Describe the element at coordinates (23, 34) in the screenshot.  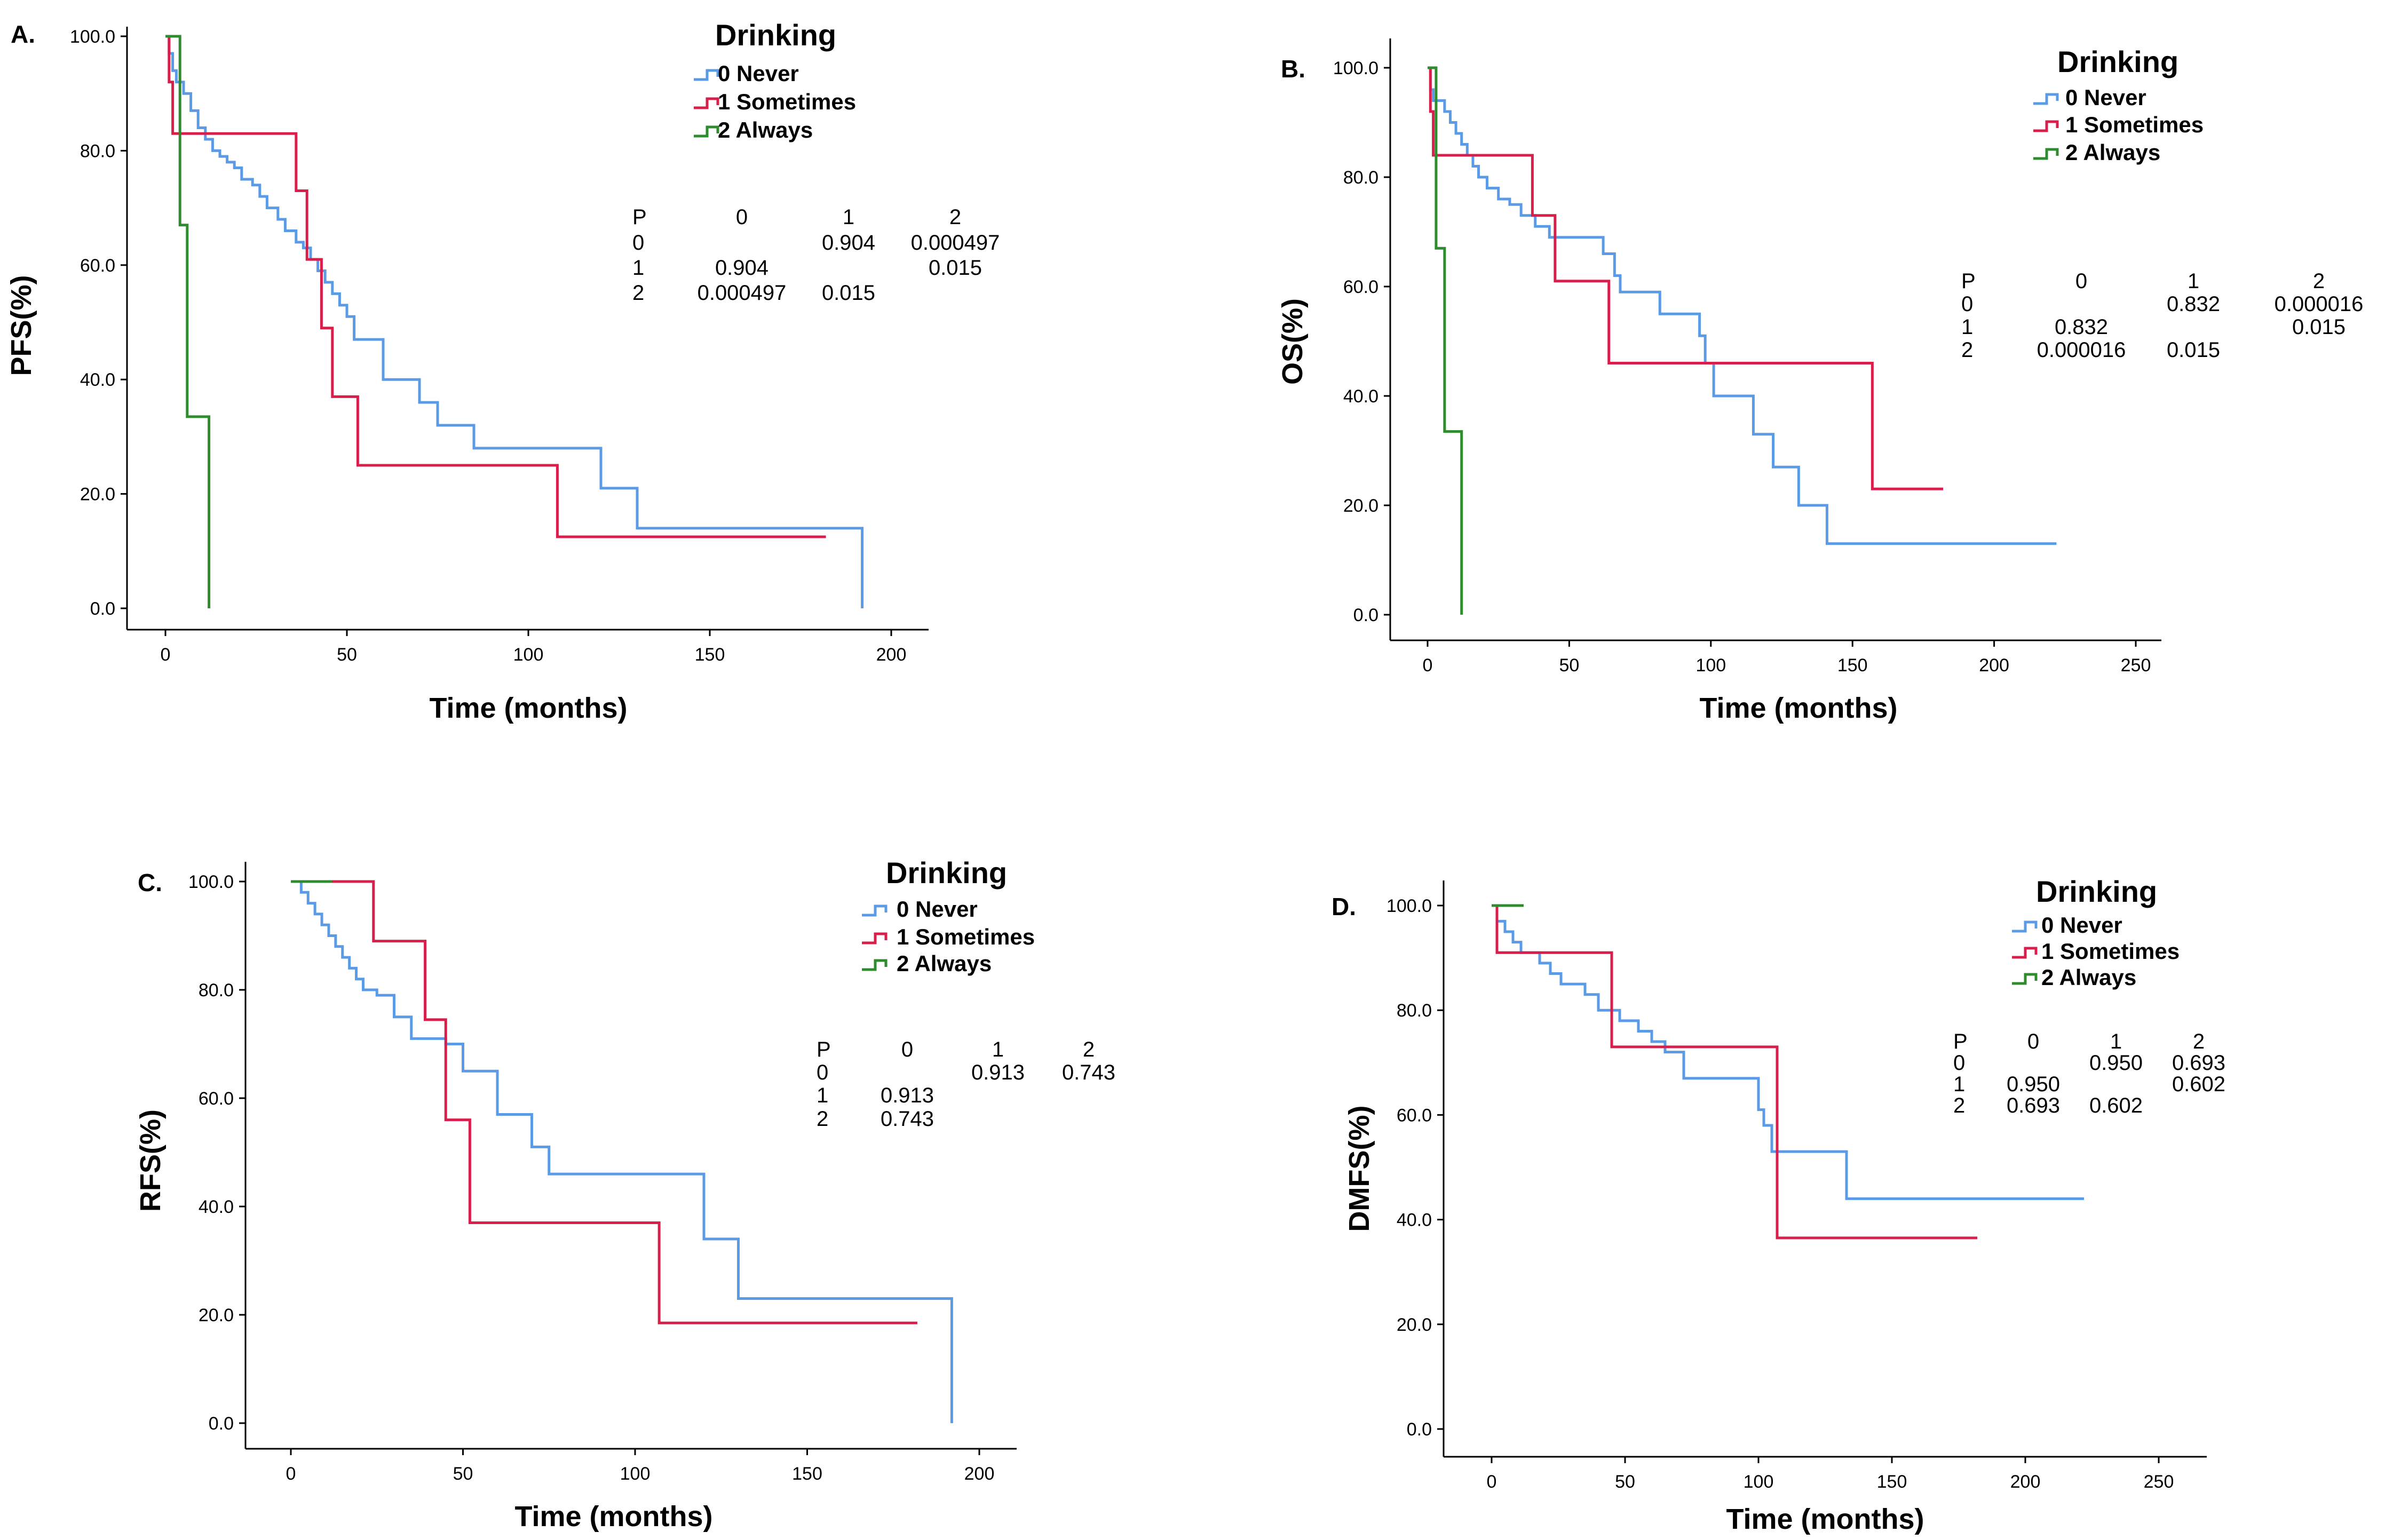
I see `panel-label-a: A.` at that location.